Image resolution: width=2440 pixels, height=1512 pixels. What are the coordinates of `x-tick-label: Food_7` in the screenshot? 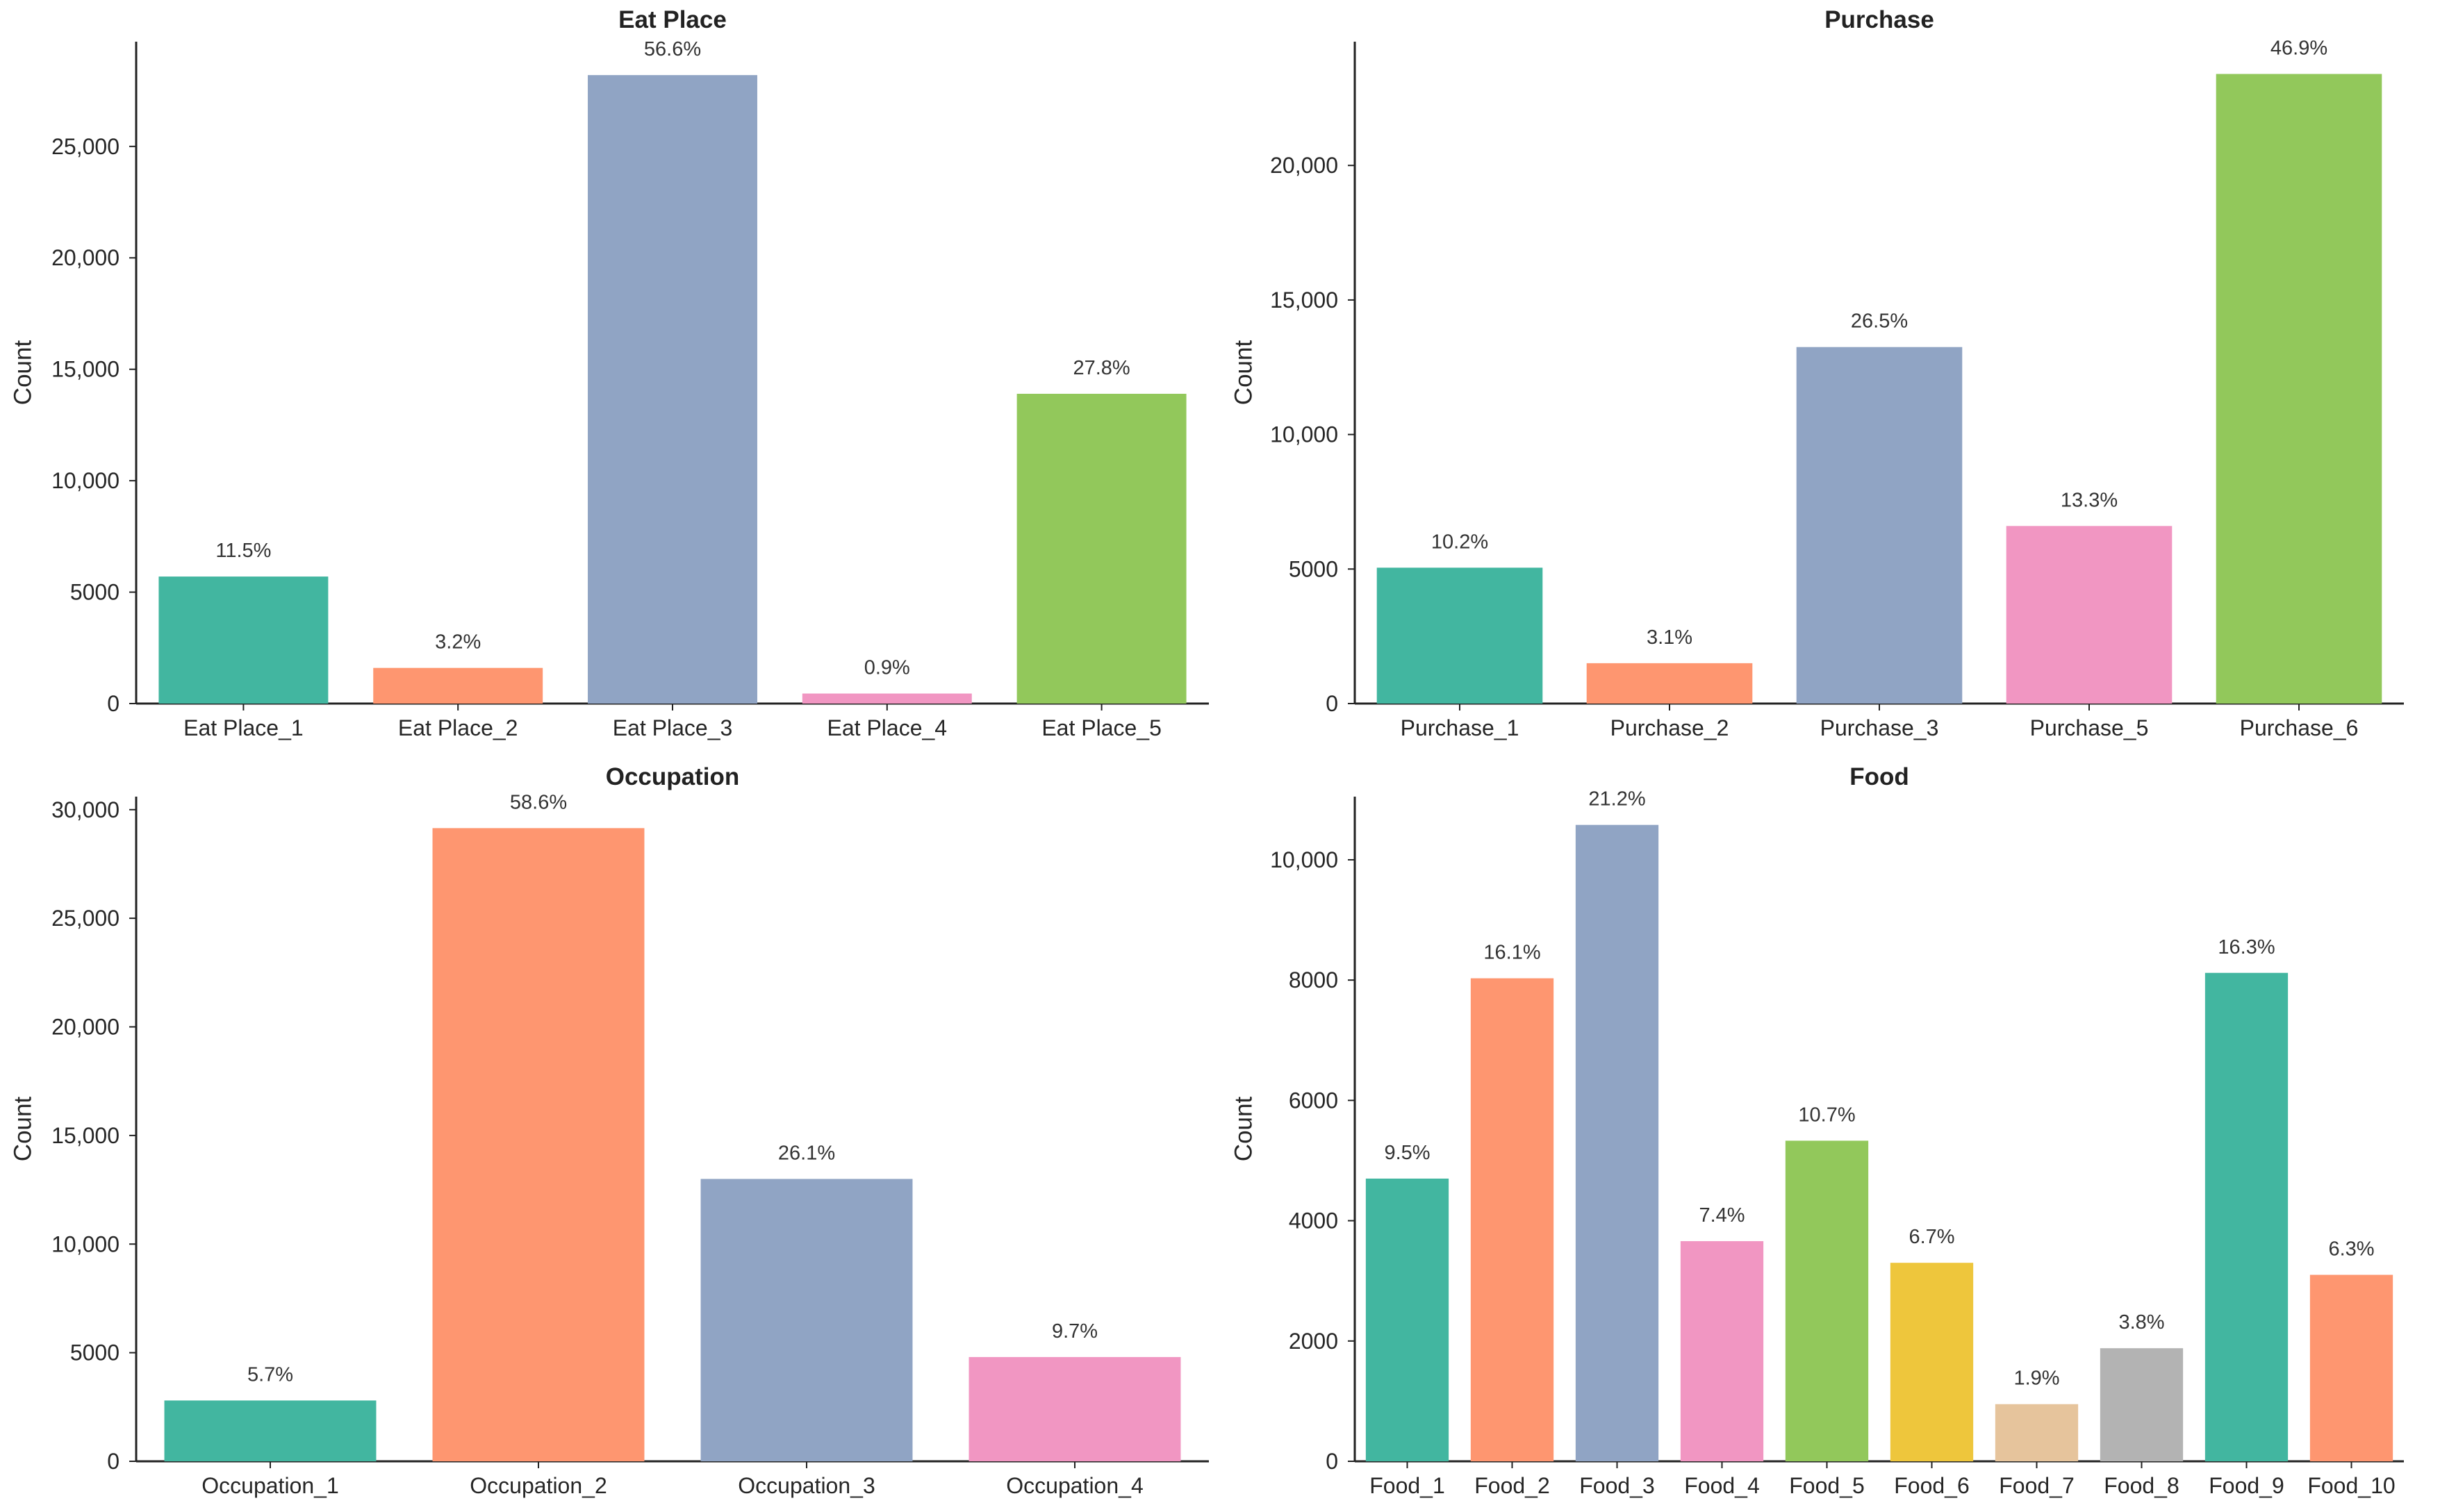 It's located at (2037, 1485).